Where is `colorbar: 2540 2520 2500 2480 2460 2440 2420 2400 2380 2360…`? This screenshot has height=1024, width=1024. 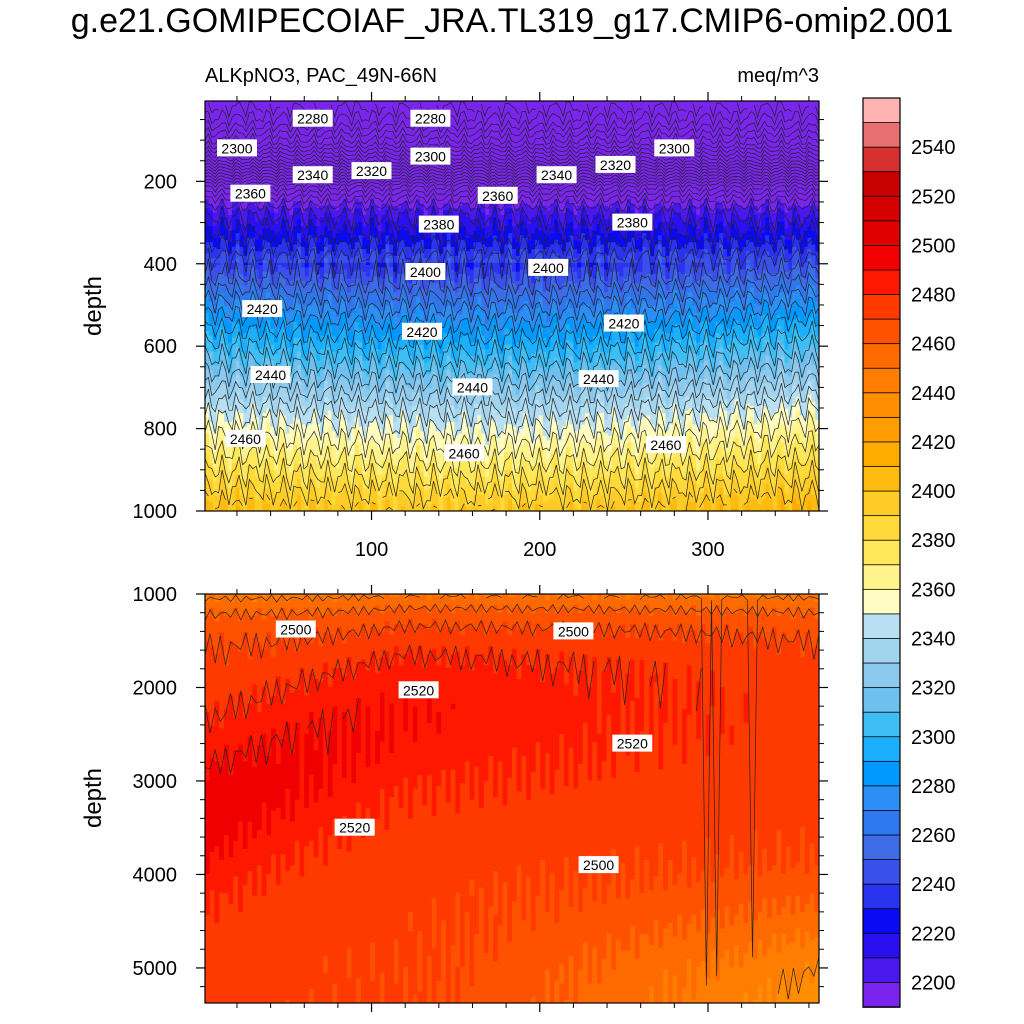 colorbar: 2540 2520 2500 2480 2460 2440 2420 2400 2380 2360… is located at coordinates (909, 552).